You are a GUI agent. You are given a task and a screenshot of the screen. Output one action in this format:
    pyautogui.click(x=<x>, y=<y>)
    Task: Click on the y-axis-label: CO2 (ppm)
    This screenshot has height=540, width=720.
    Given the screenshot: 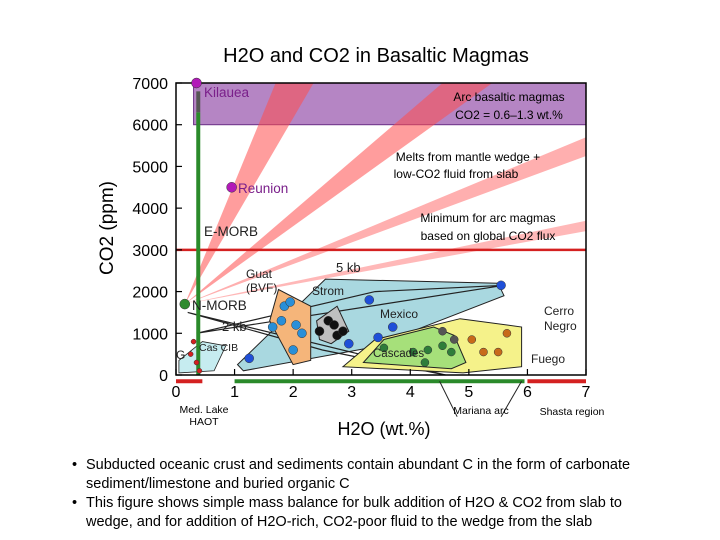 What is the action you would take?
    pyautogui.click(x=107, y=228)
    